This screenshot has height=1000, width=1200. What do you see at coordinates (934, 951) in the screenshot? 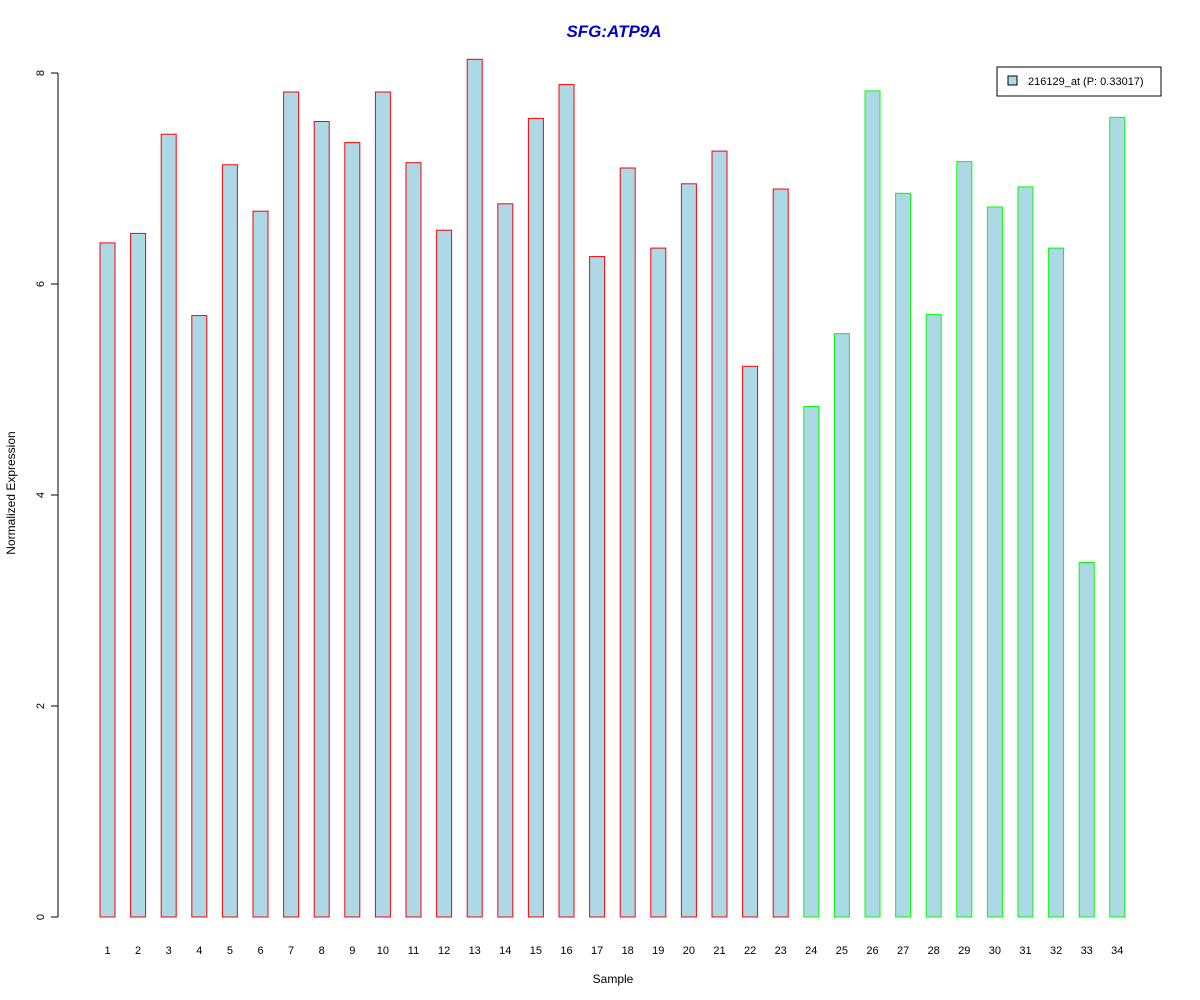
I see `x-tick-label: 28` at bounding box center [934, 951].